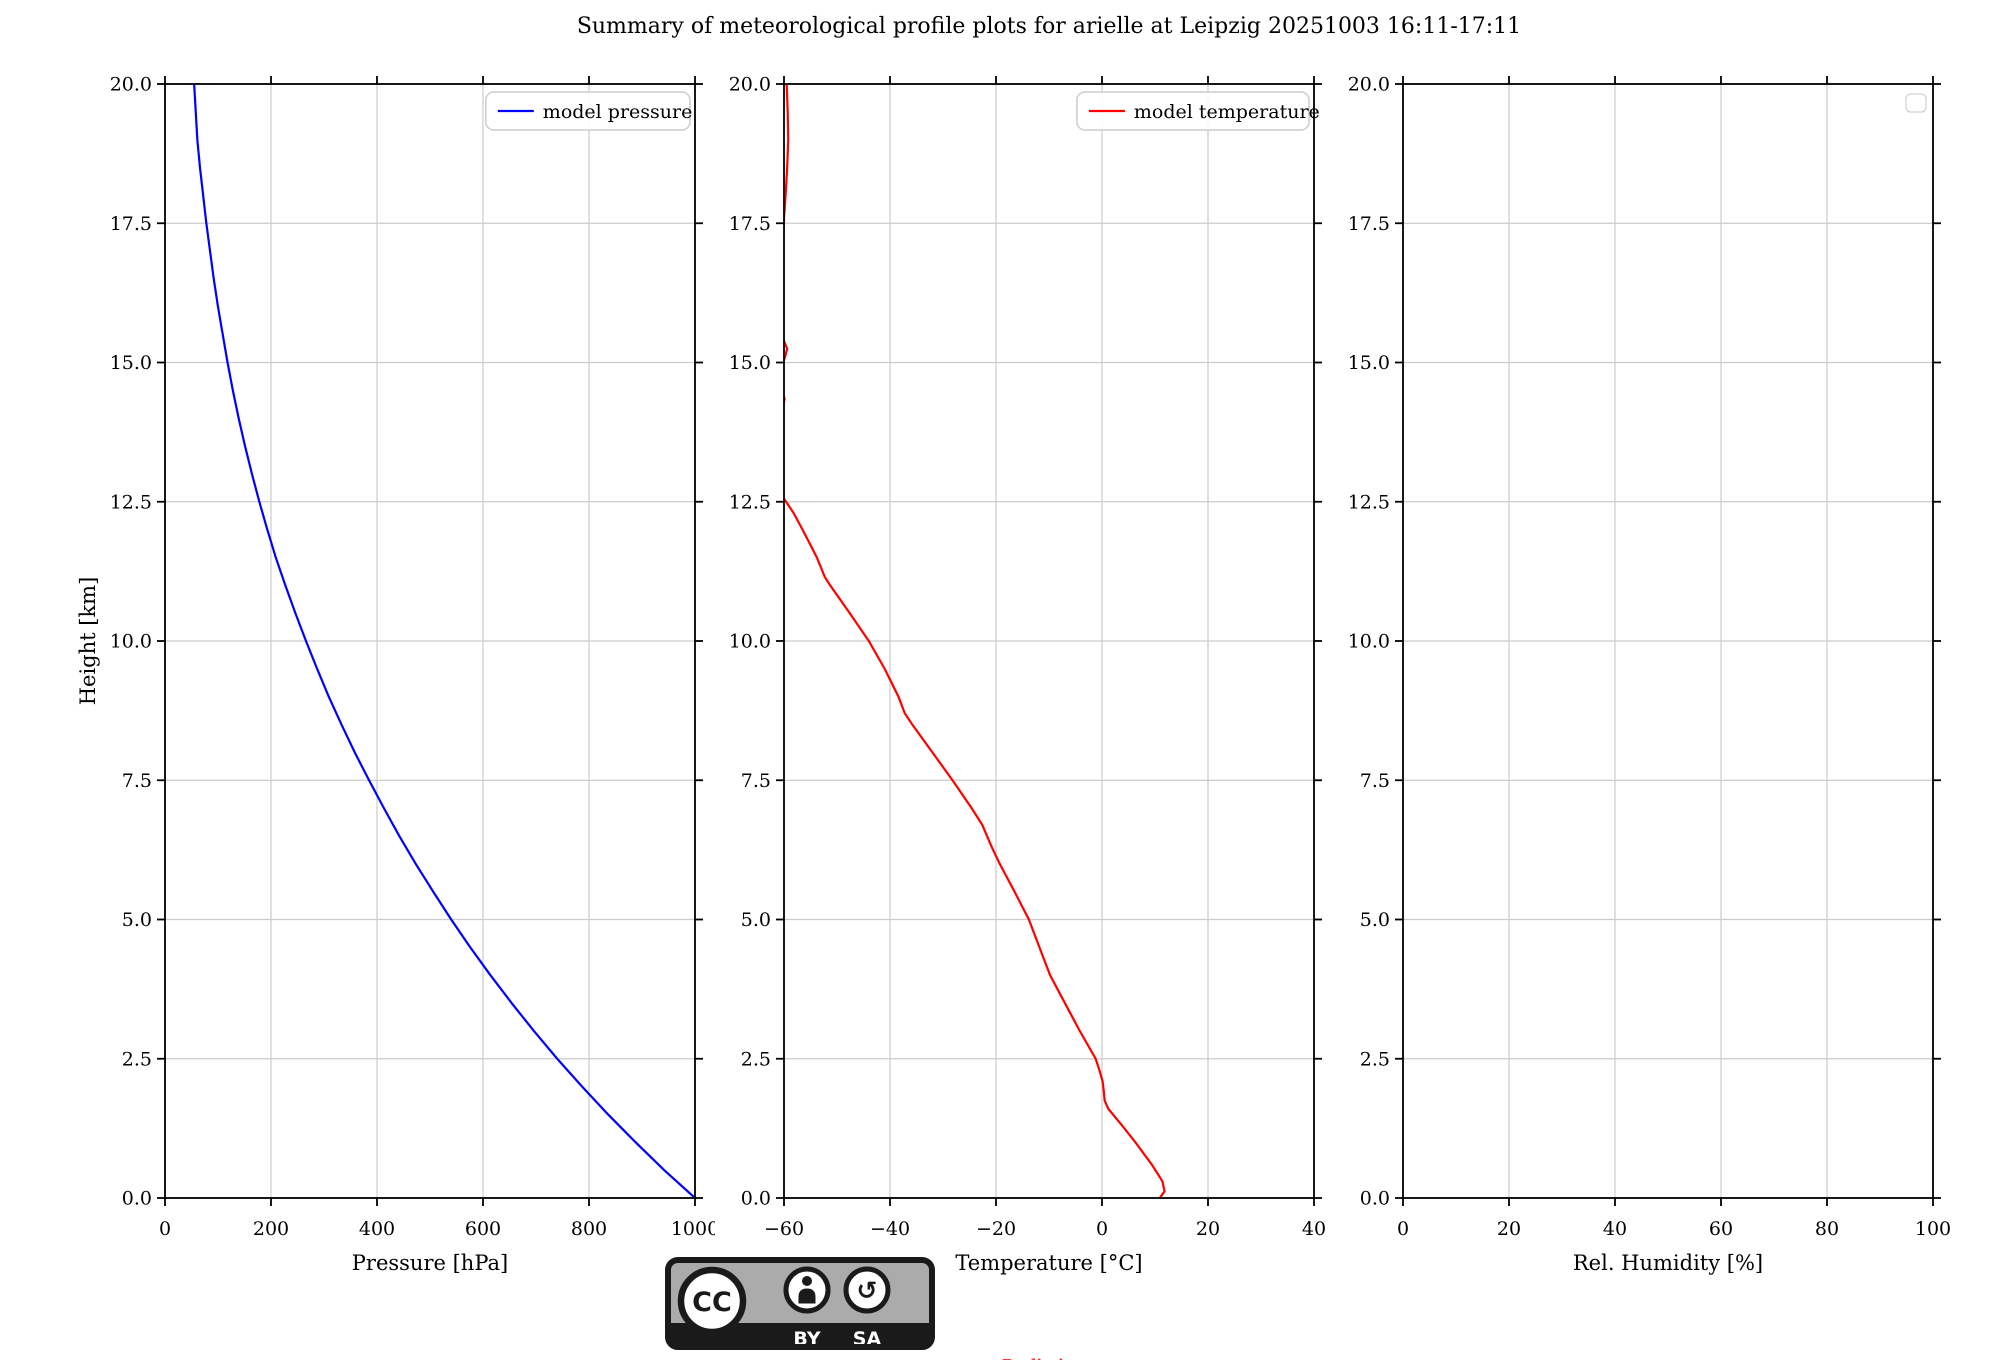  I want to click on legend: model temperature, so click(1198, 111).